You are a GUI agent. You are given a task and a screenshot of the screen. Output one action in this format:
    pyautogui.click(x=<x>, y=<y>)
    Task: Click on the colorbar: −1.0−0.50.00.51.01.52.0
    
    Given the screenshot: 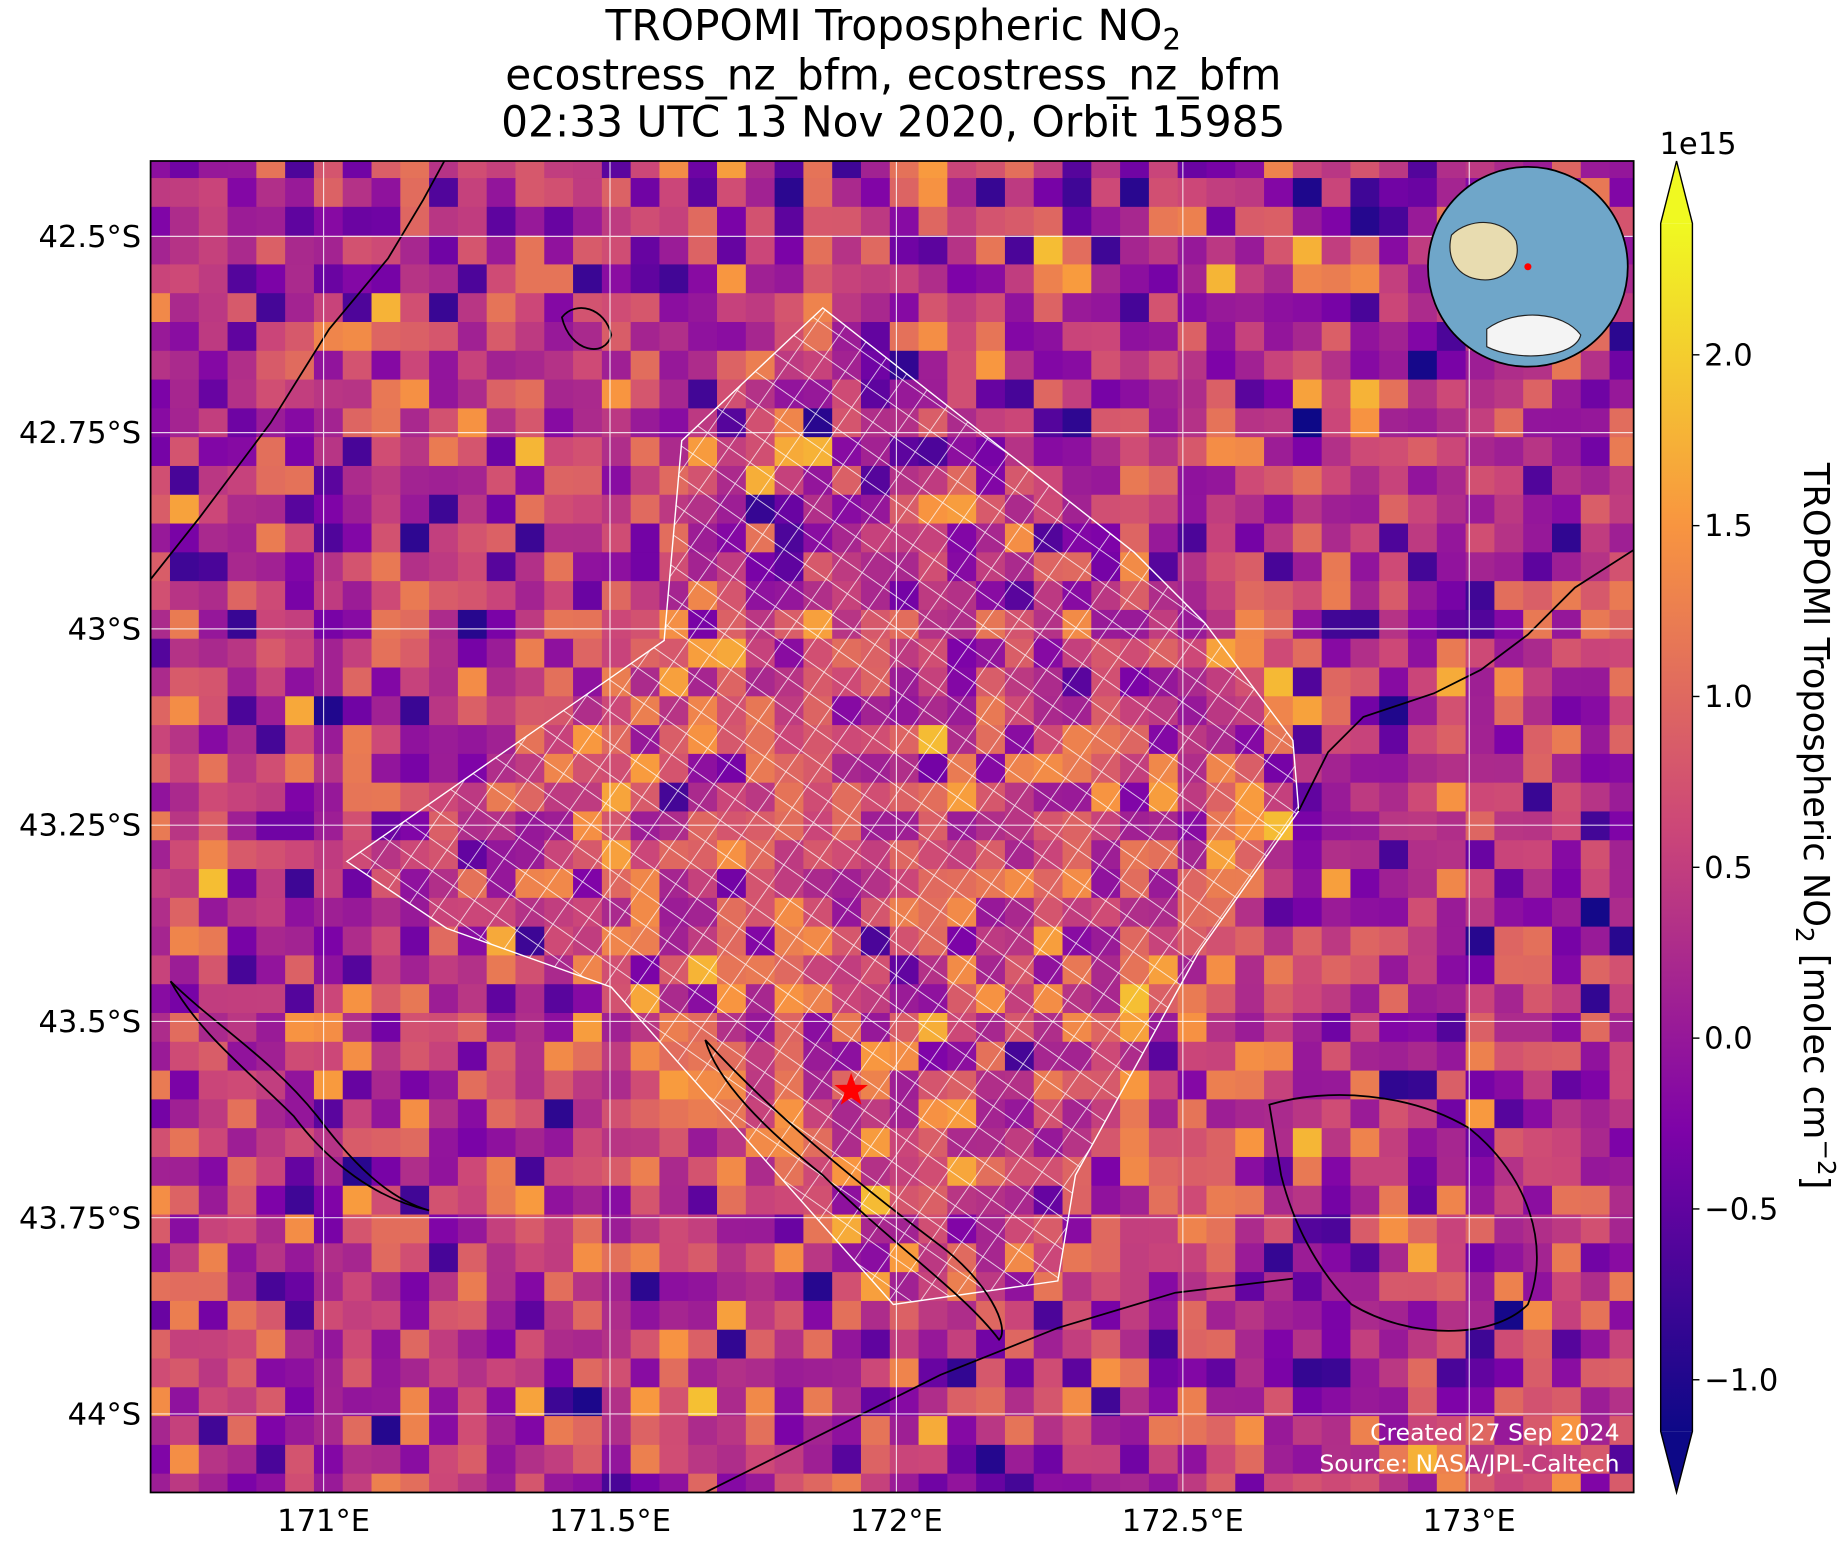 What is the action you would take?
    pyautogui.click(x=1718, y=828)
    